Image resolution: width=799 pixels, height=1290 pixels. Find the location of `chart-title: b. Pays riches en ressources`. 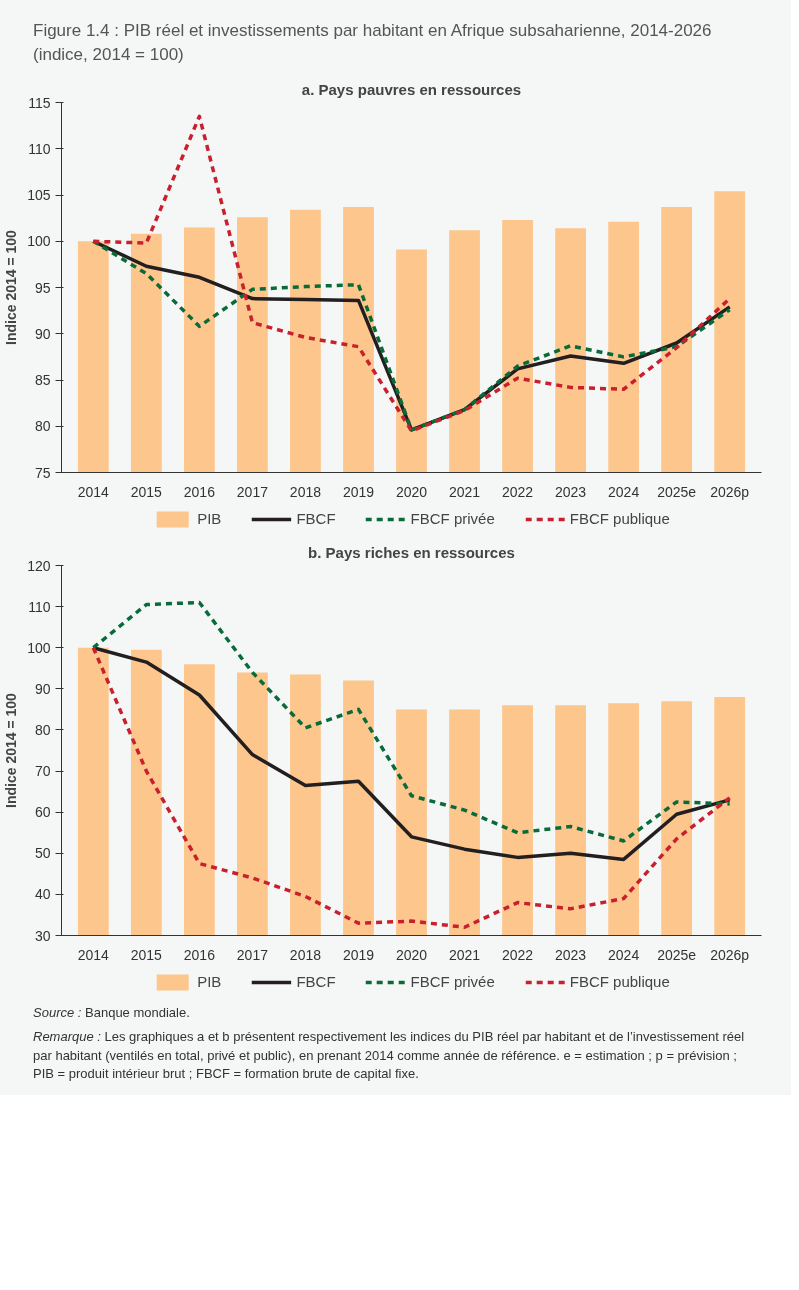

chart-title: b. Pays riches en ressources is located at coordinates (411, 552).